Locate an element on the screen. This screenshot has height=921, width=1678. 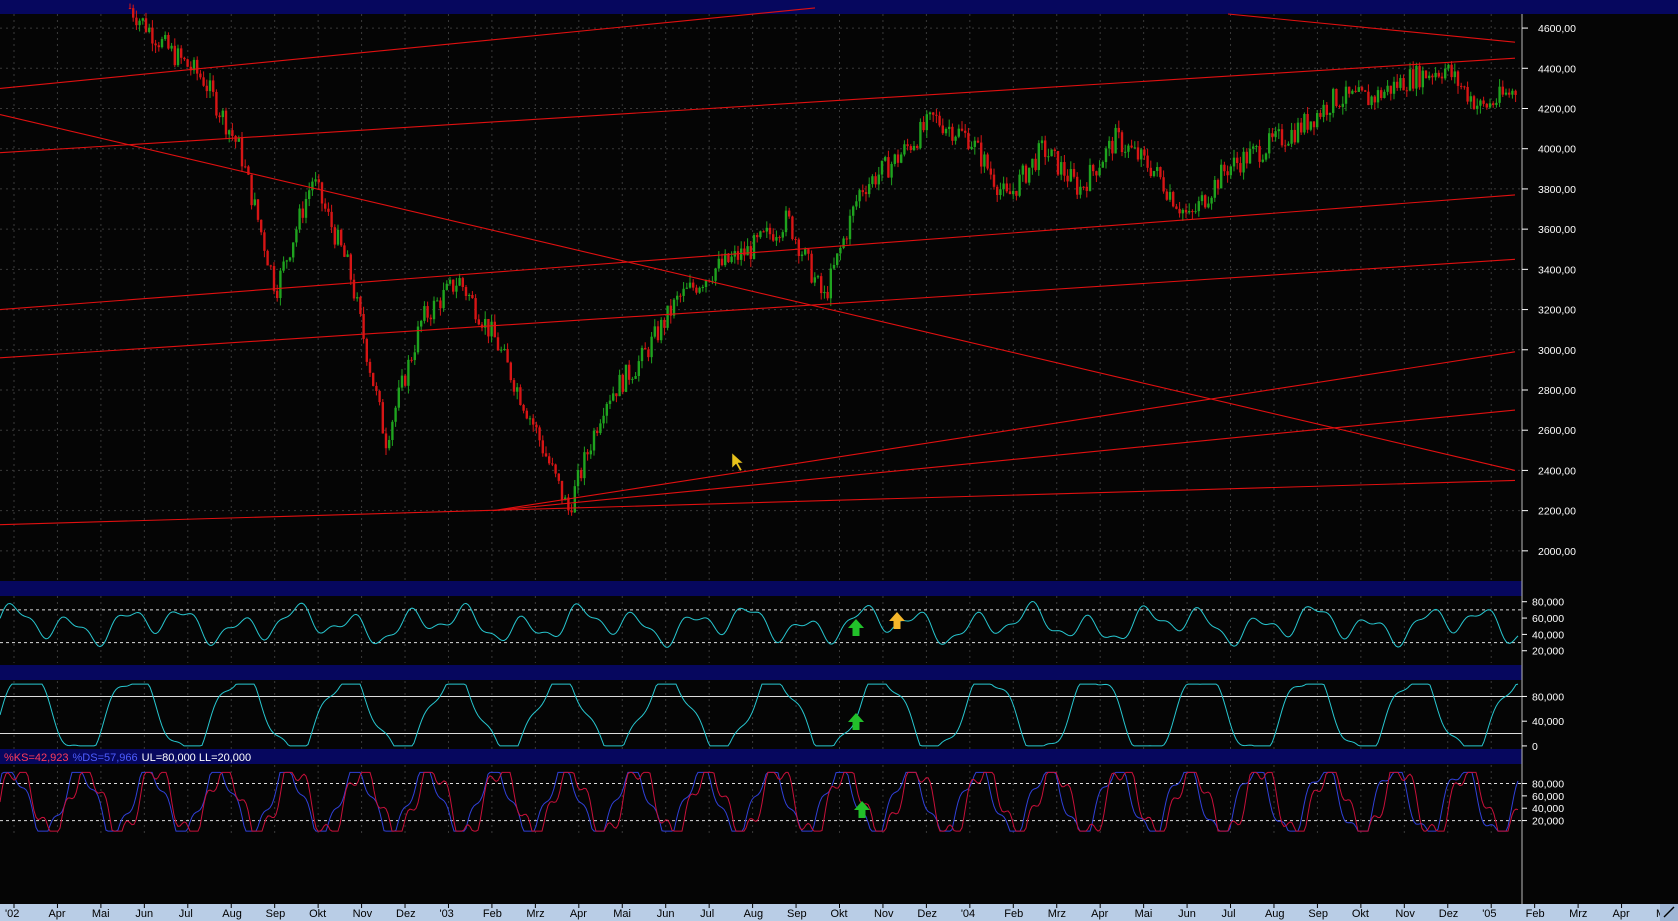
date-label: Nov is located at coordinates (1405, 914).